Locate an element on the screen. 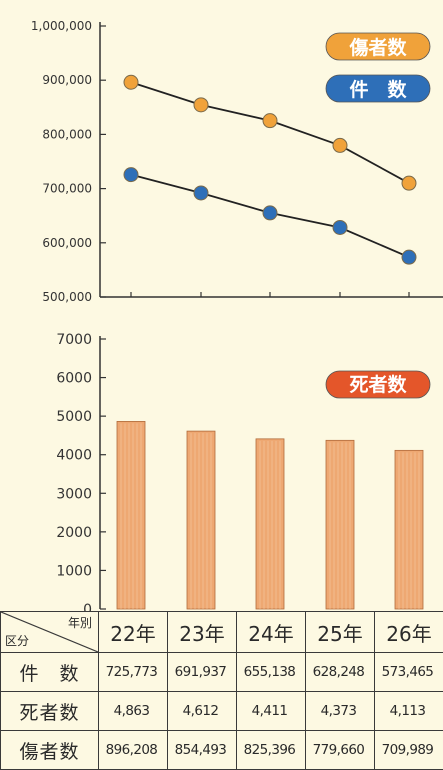 The height and width of the screenshot is (770, 443). row-label: 傷者数 is located at coordinates (50, 750).